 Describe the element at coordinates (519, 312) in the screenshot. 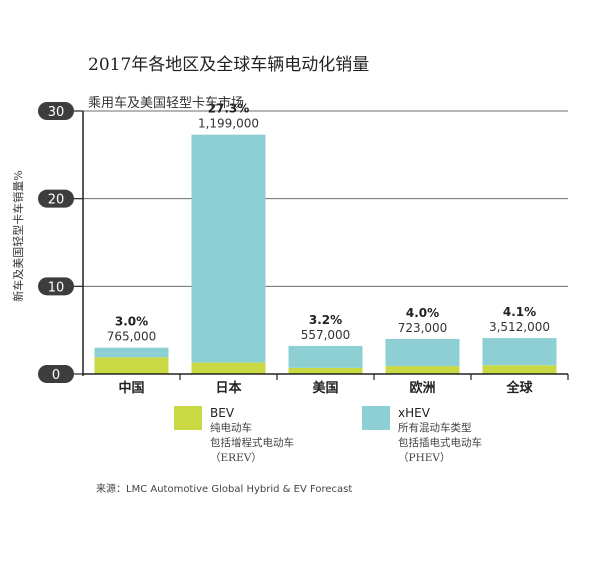

I see `data-label-pct: 4.1%` at that location.